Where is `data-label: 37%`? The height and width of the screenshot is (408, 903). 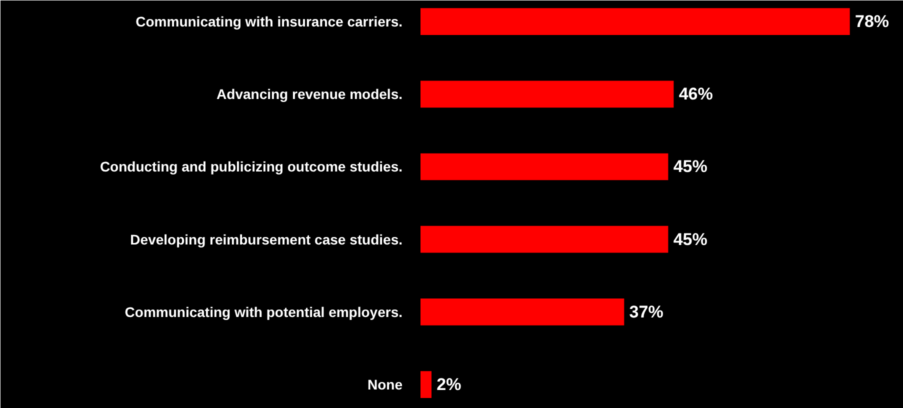
data-label: 37% is located at coordinates (646, 312).